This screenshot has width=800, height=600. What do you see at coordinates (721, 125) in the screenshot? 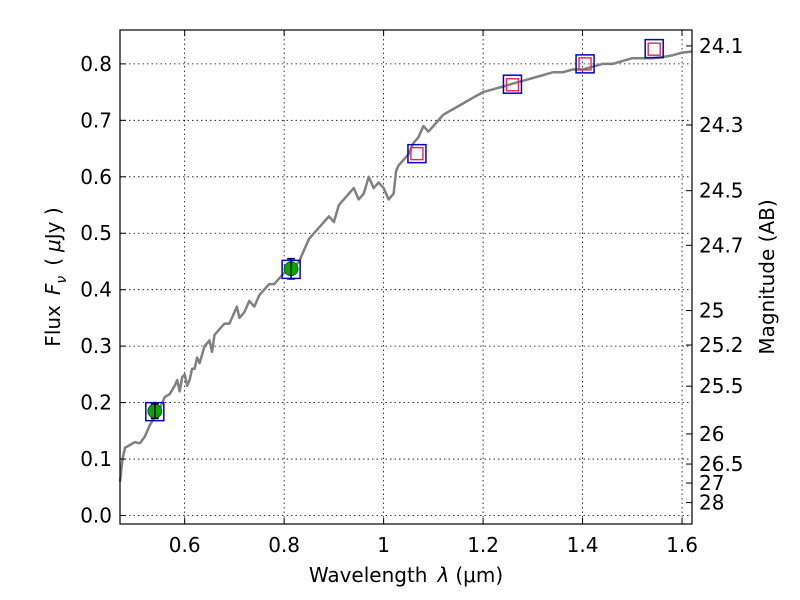
I see `right-tick-label: 24.3` at bounding box center [721, 125].